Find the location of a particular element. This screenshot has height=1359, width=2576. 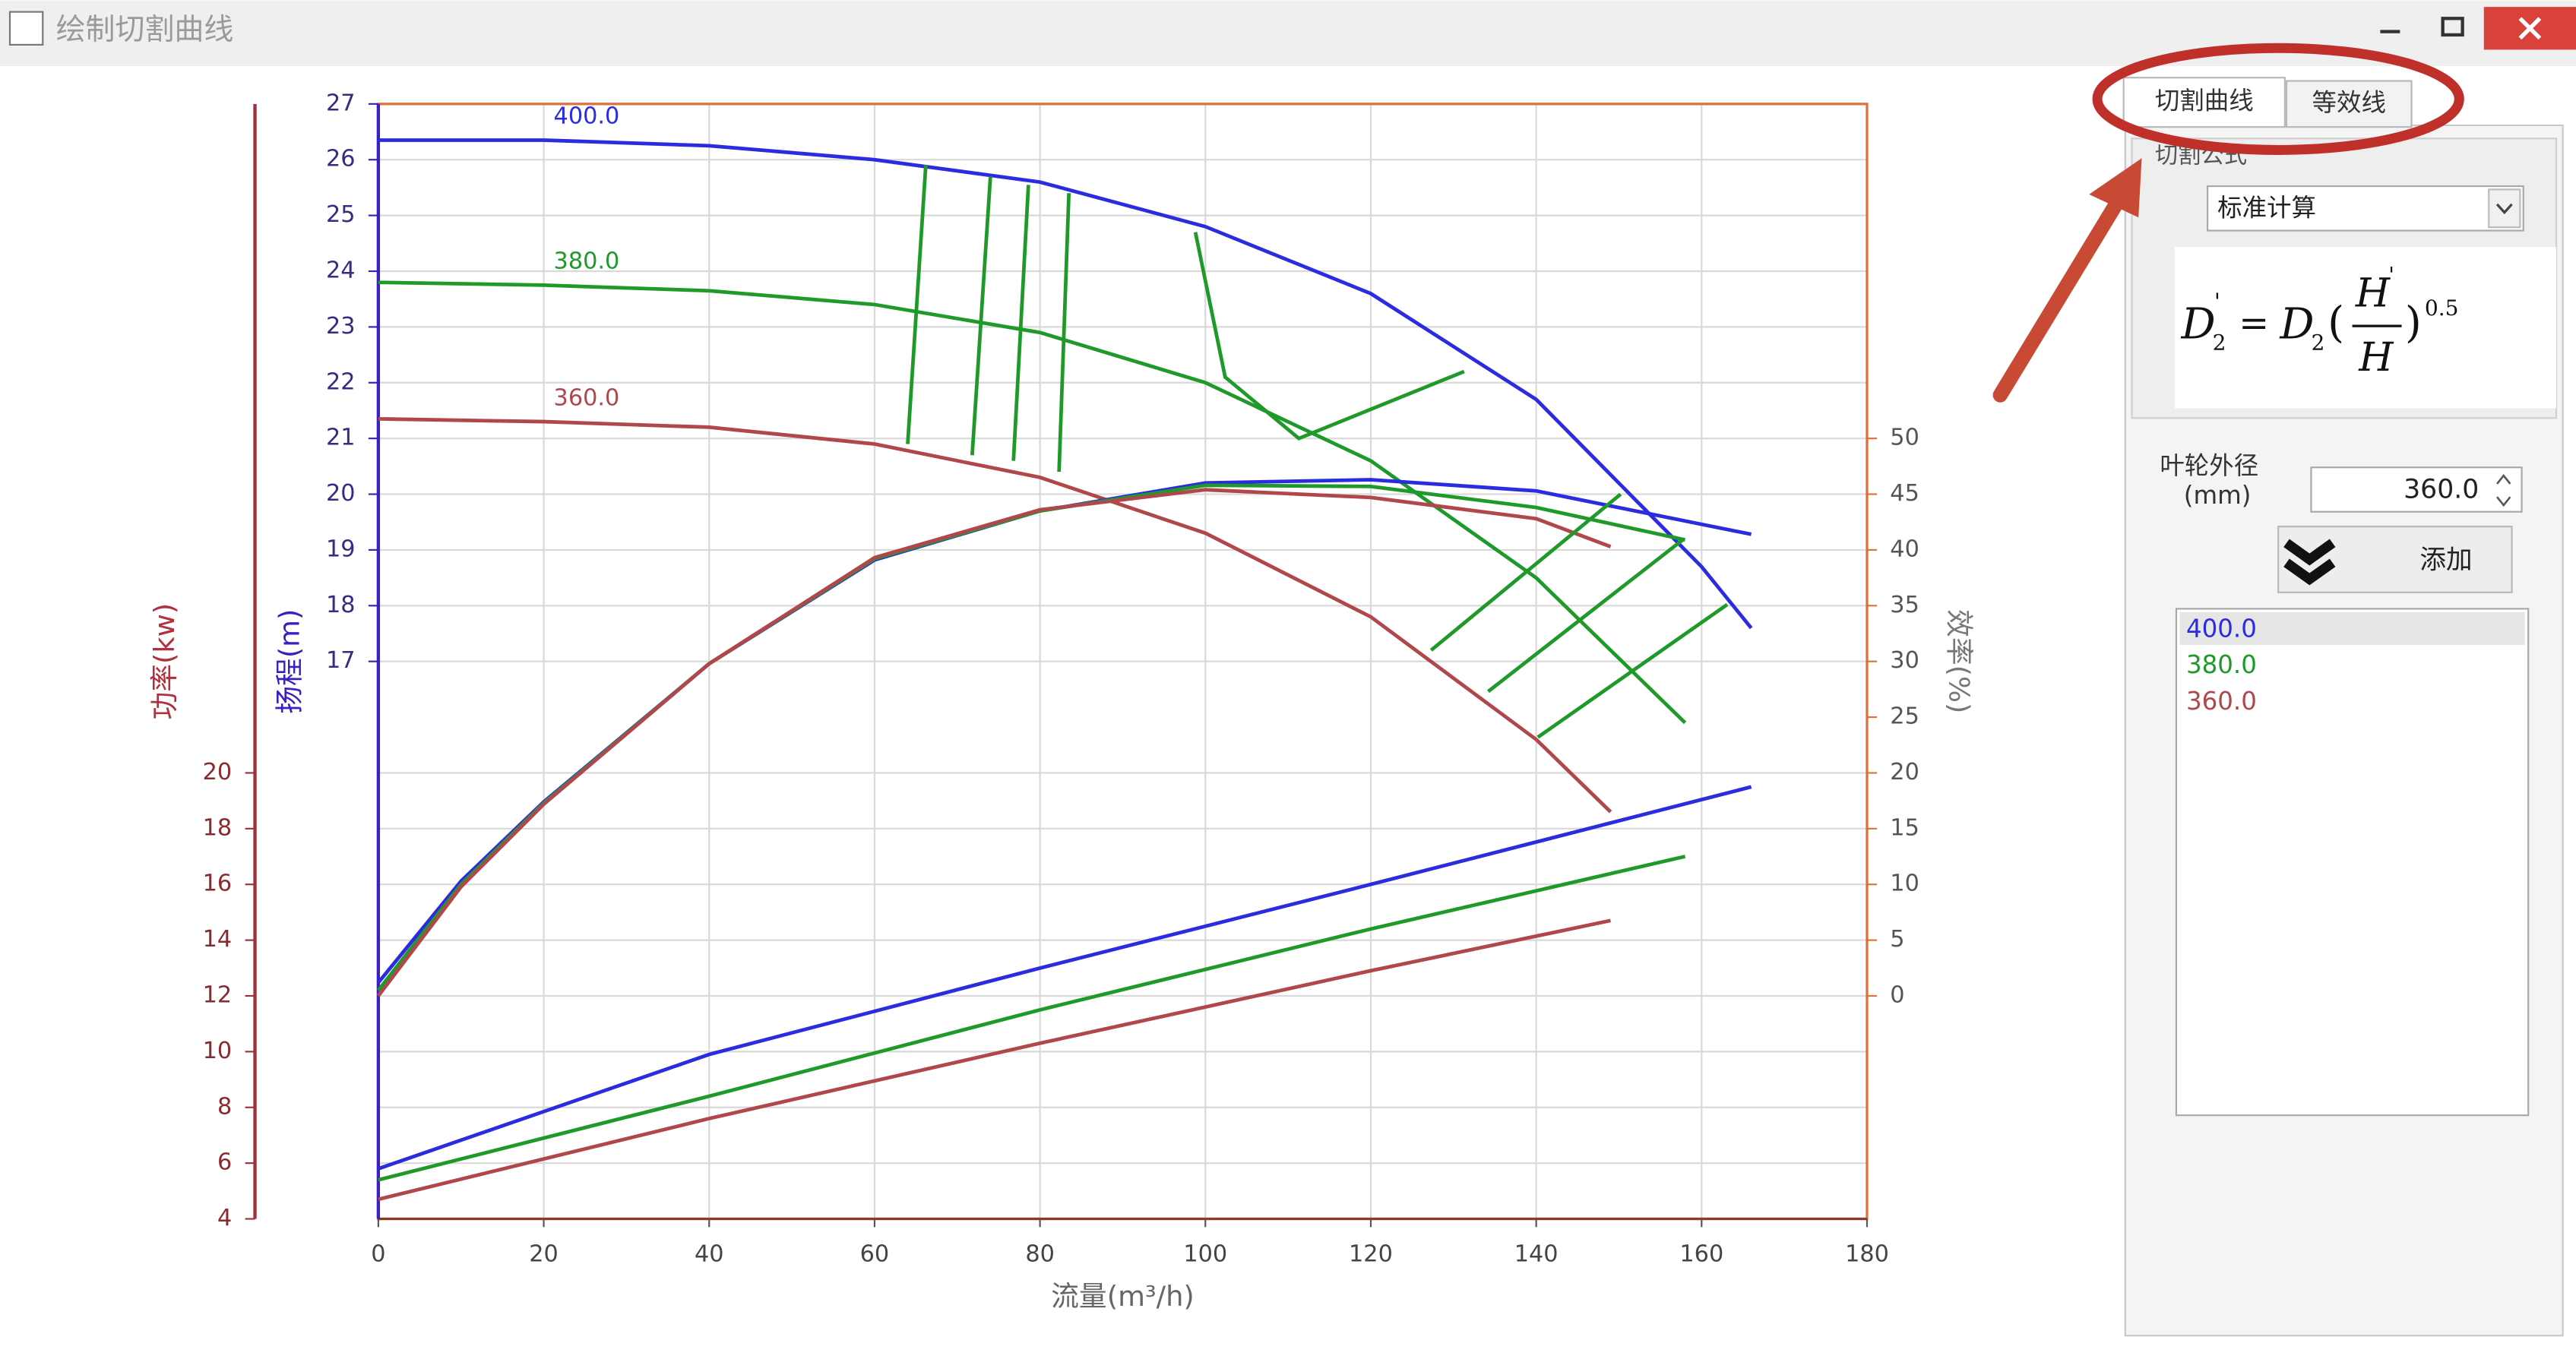

x-tick-label: 140 is located at coordinates (1536, 1255).